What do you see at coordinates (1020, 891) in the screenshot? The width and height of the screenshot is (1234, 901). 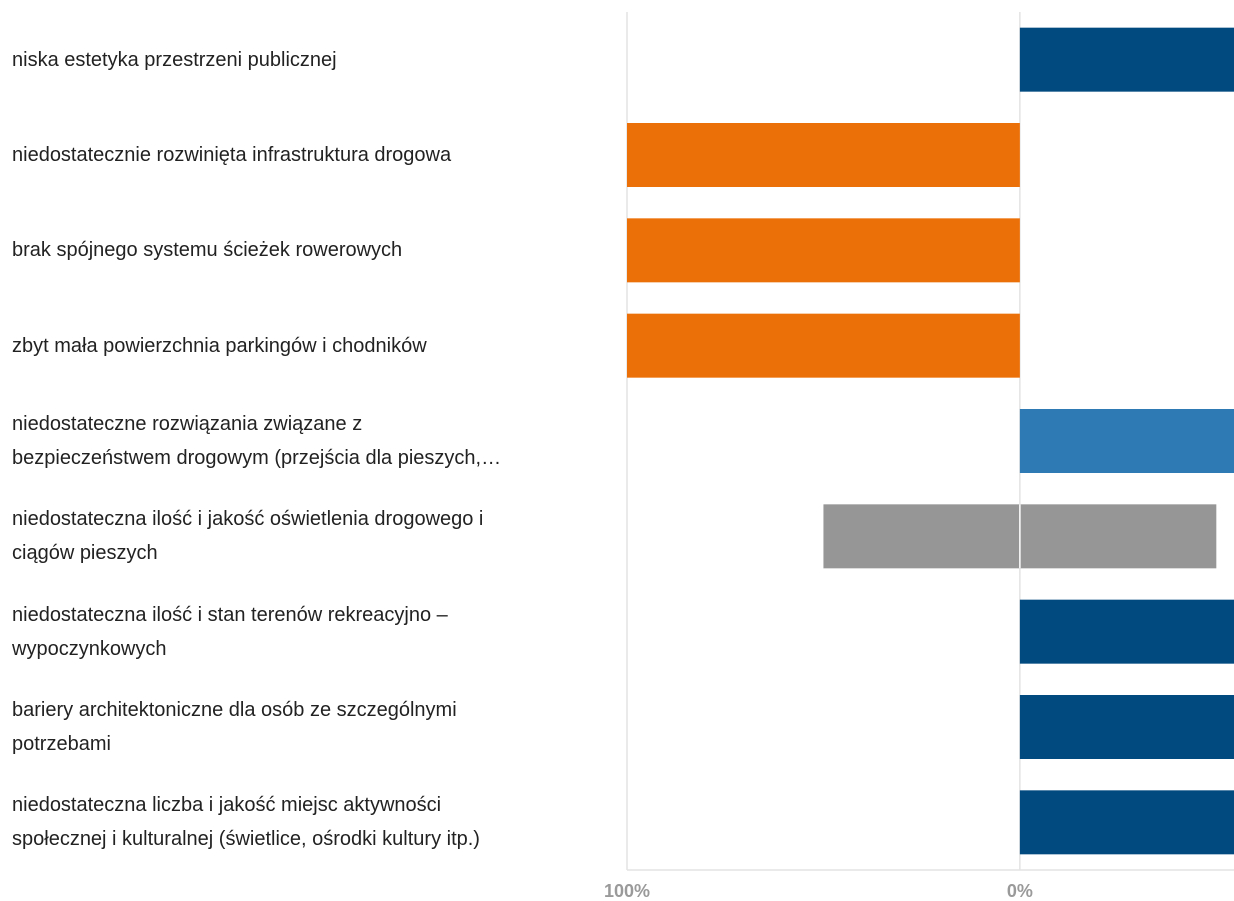 I see `x-tick-label: 0%` at bounding box center [1020, 891].